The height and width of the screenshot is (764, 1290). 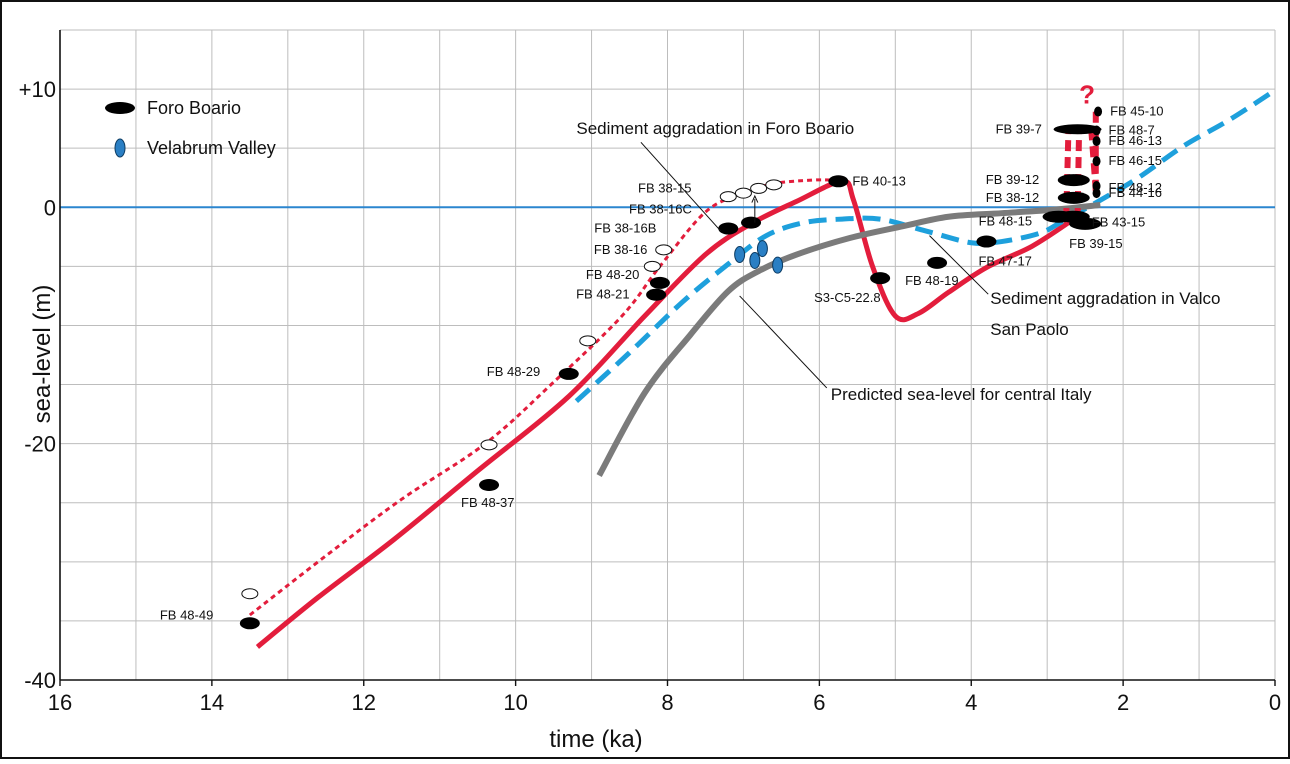 What do you see at coordinates (715, 128) in the screenshot?
I see `annotation-text: Sediment aggradation in Foro Boario` at bounding box center [715, 128].